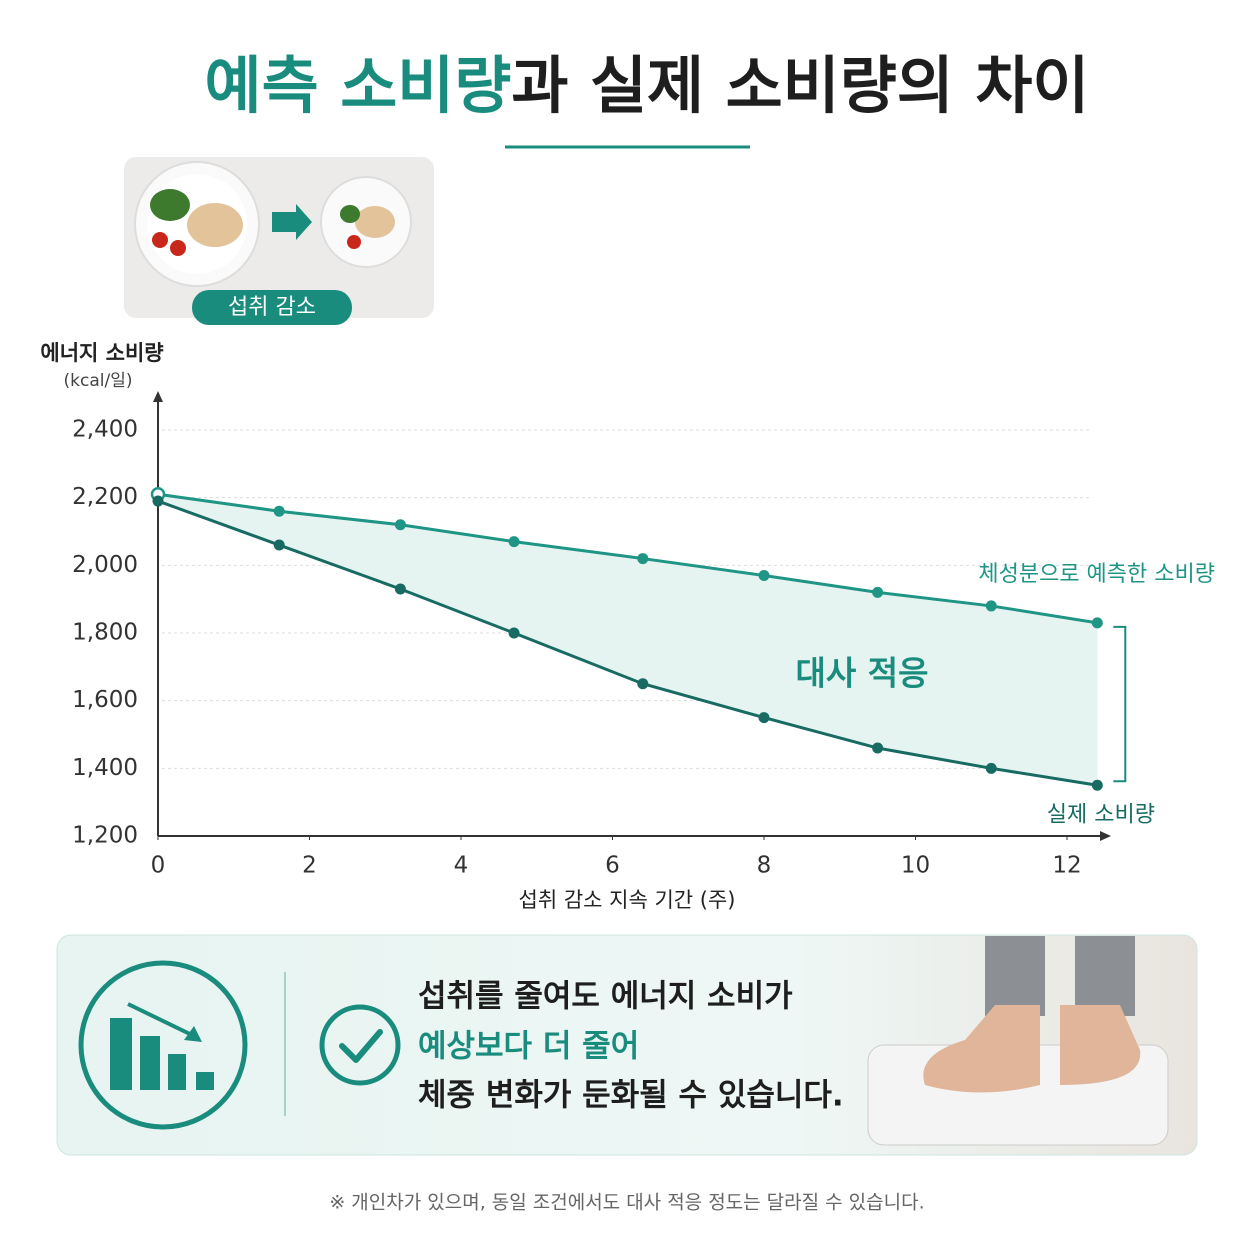  What do you see at coordinates (105, 565) in the screenshot?
I see `y-tick-label: 2,000` at bounding box center [105, 565].